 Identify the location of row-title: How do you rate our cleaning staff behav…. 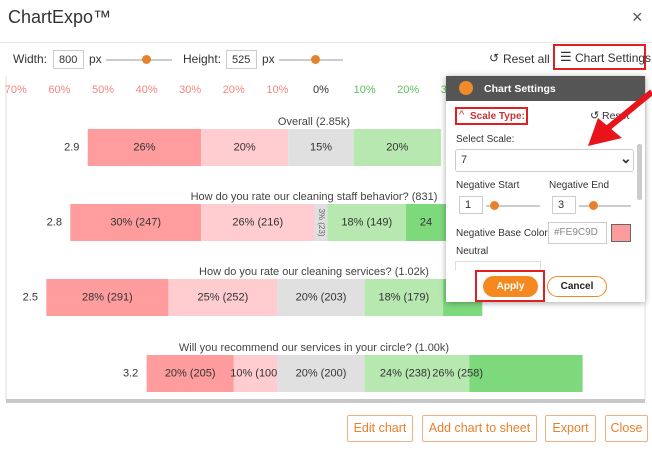
(314, 197).